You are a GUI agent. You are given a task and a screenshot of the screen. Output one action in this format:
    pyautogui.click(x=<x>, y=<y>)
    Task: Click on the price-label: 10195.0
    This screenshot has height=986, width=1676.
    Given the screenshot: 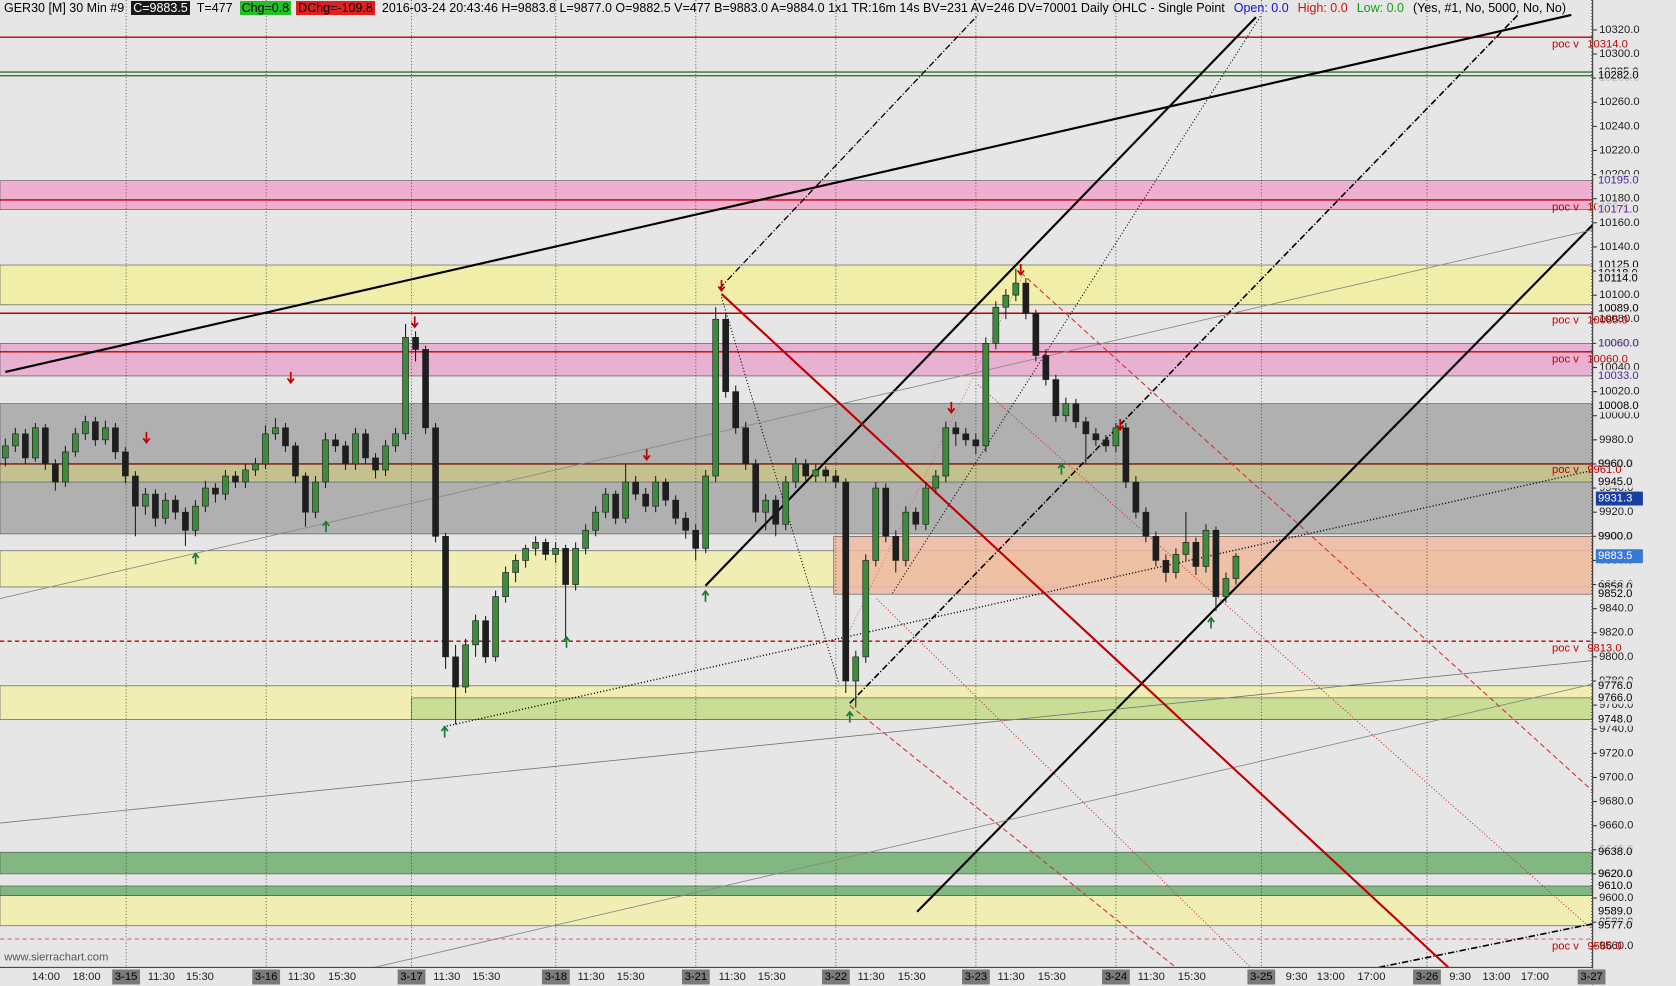 What is the action you would take?
    pyautogui.click(x=1618, y=181)
    